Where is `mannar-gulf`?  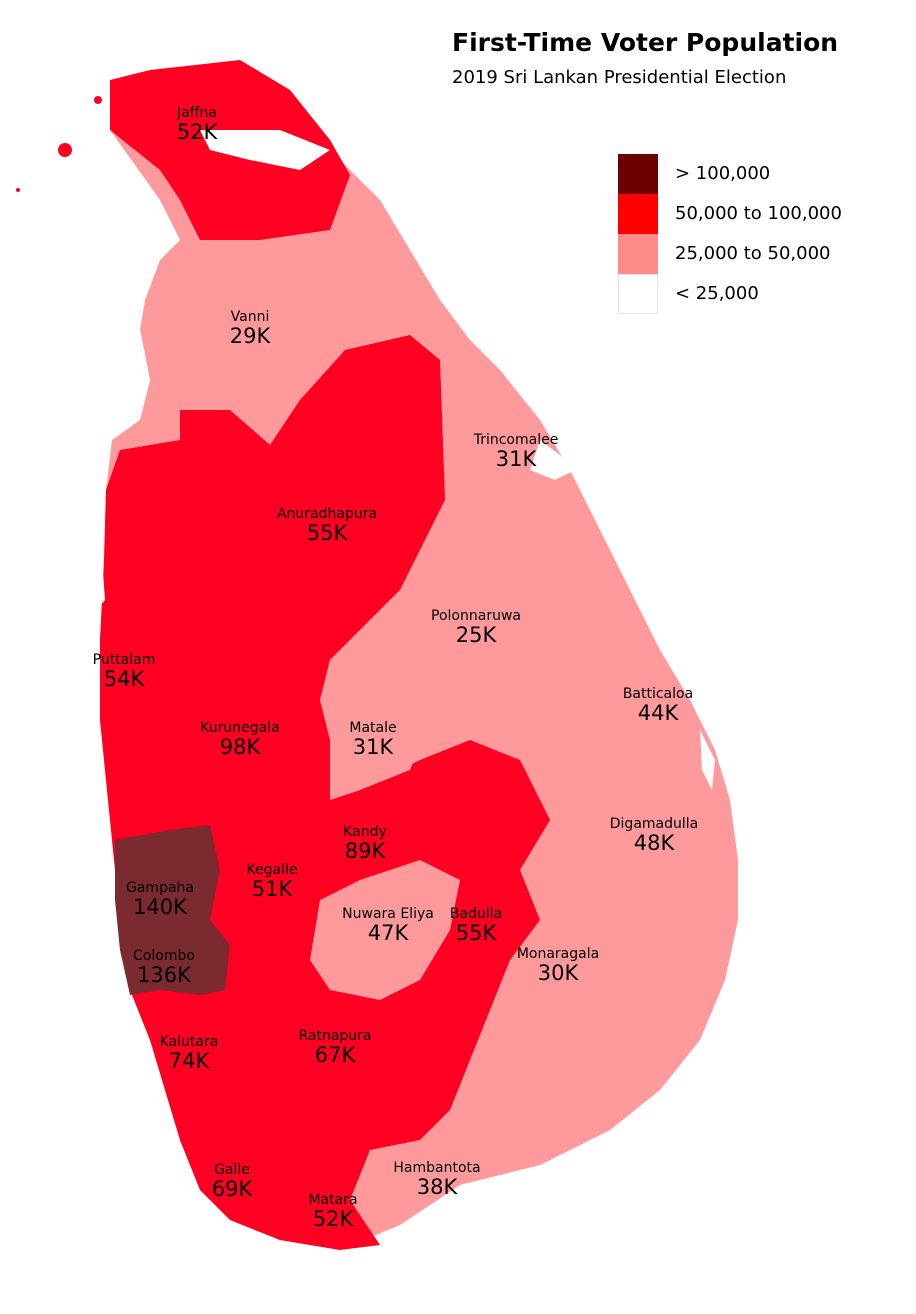
mannar-gulf is located at coordinates (110, 350).